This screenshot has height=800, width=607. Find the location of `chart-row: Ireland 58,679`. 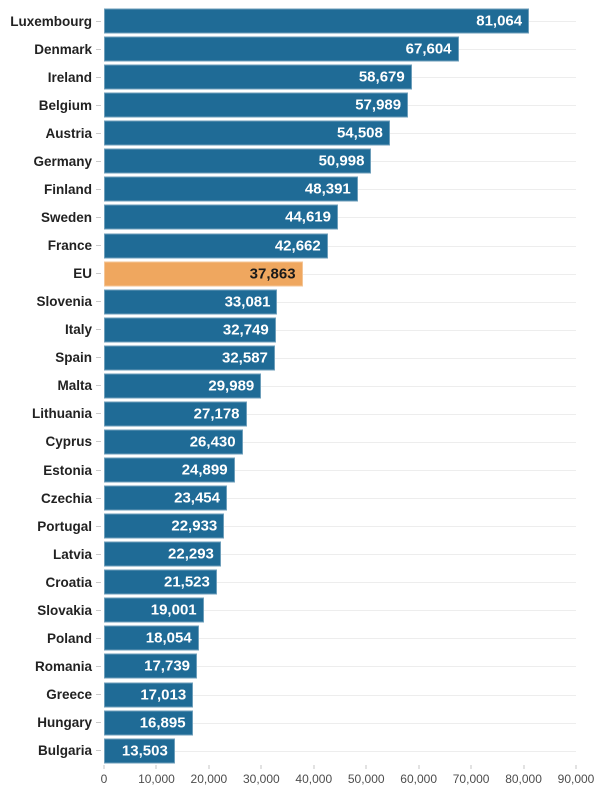

chart-row: Ireland 58,679 is located at coordinates (303, 77).